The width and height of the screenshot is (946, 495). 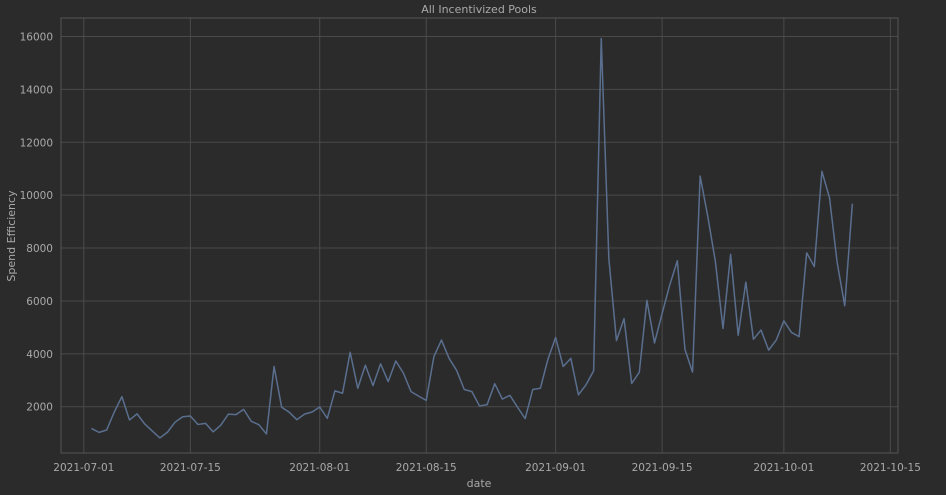 What do you see at coordinates (39, 408) in the screenshot?
I see `y-tick-label: 2000` at bounding box center [39, 408].